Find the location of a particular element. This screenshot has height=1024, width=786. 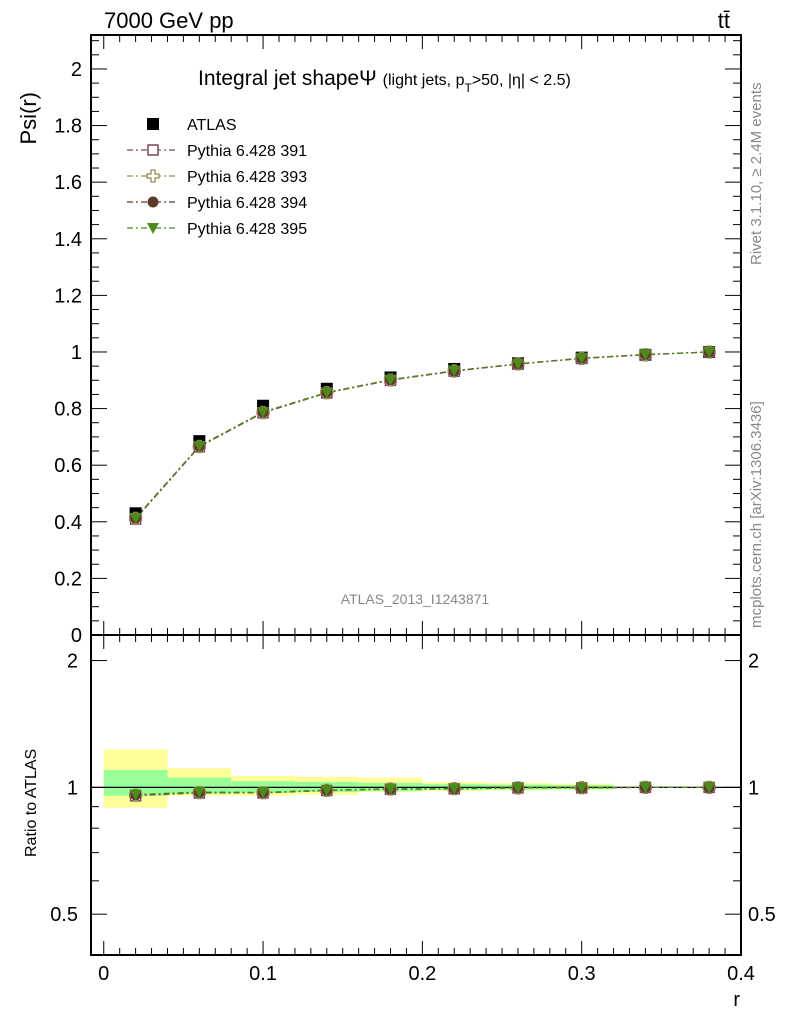

y-tick-label: 1.2 is located at coordinates (68, 296).